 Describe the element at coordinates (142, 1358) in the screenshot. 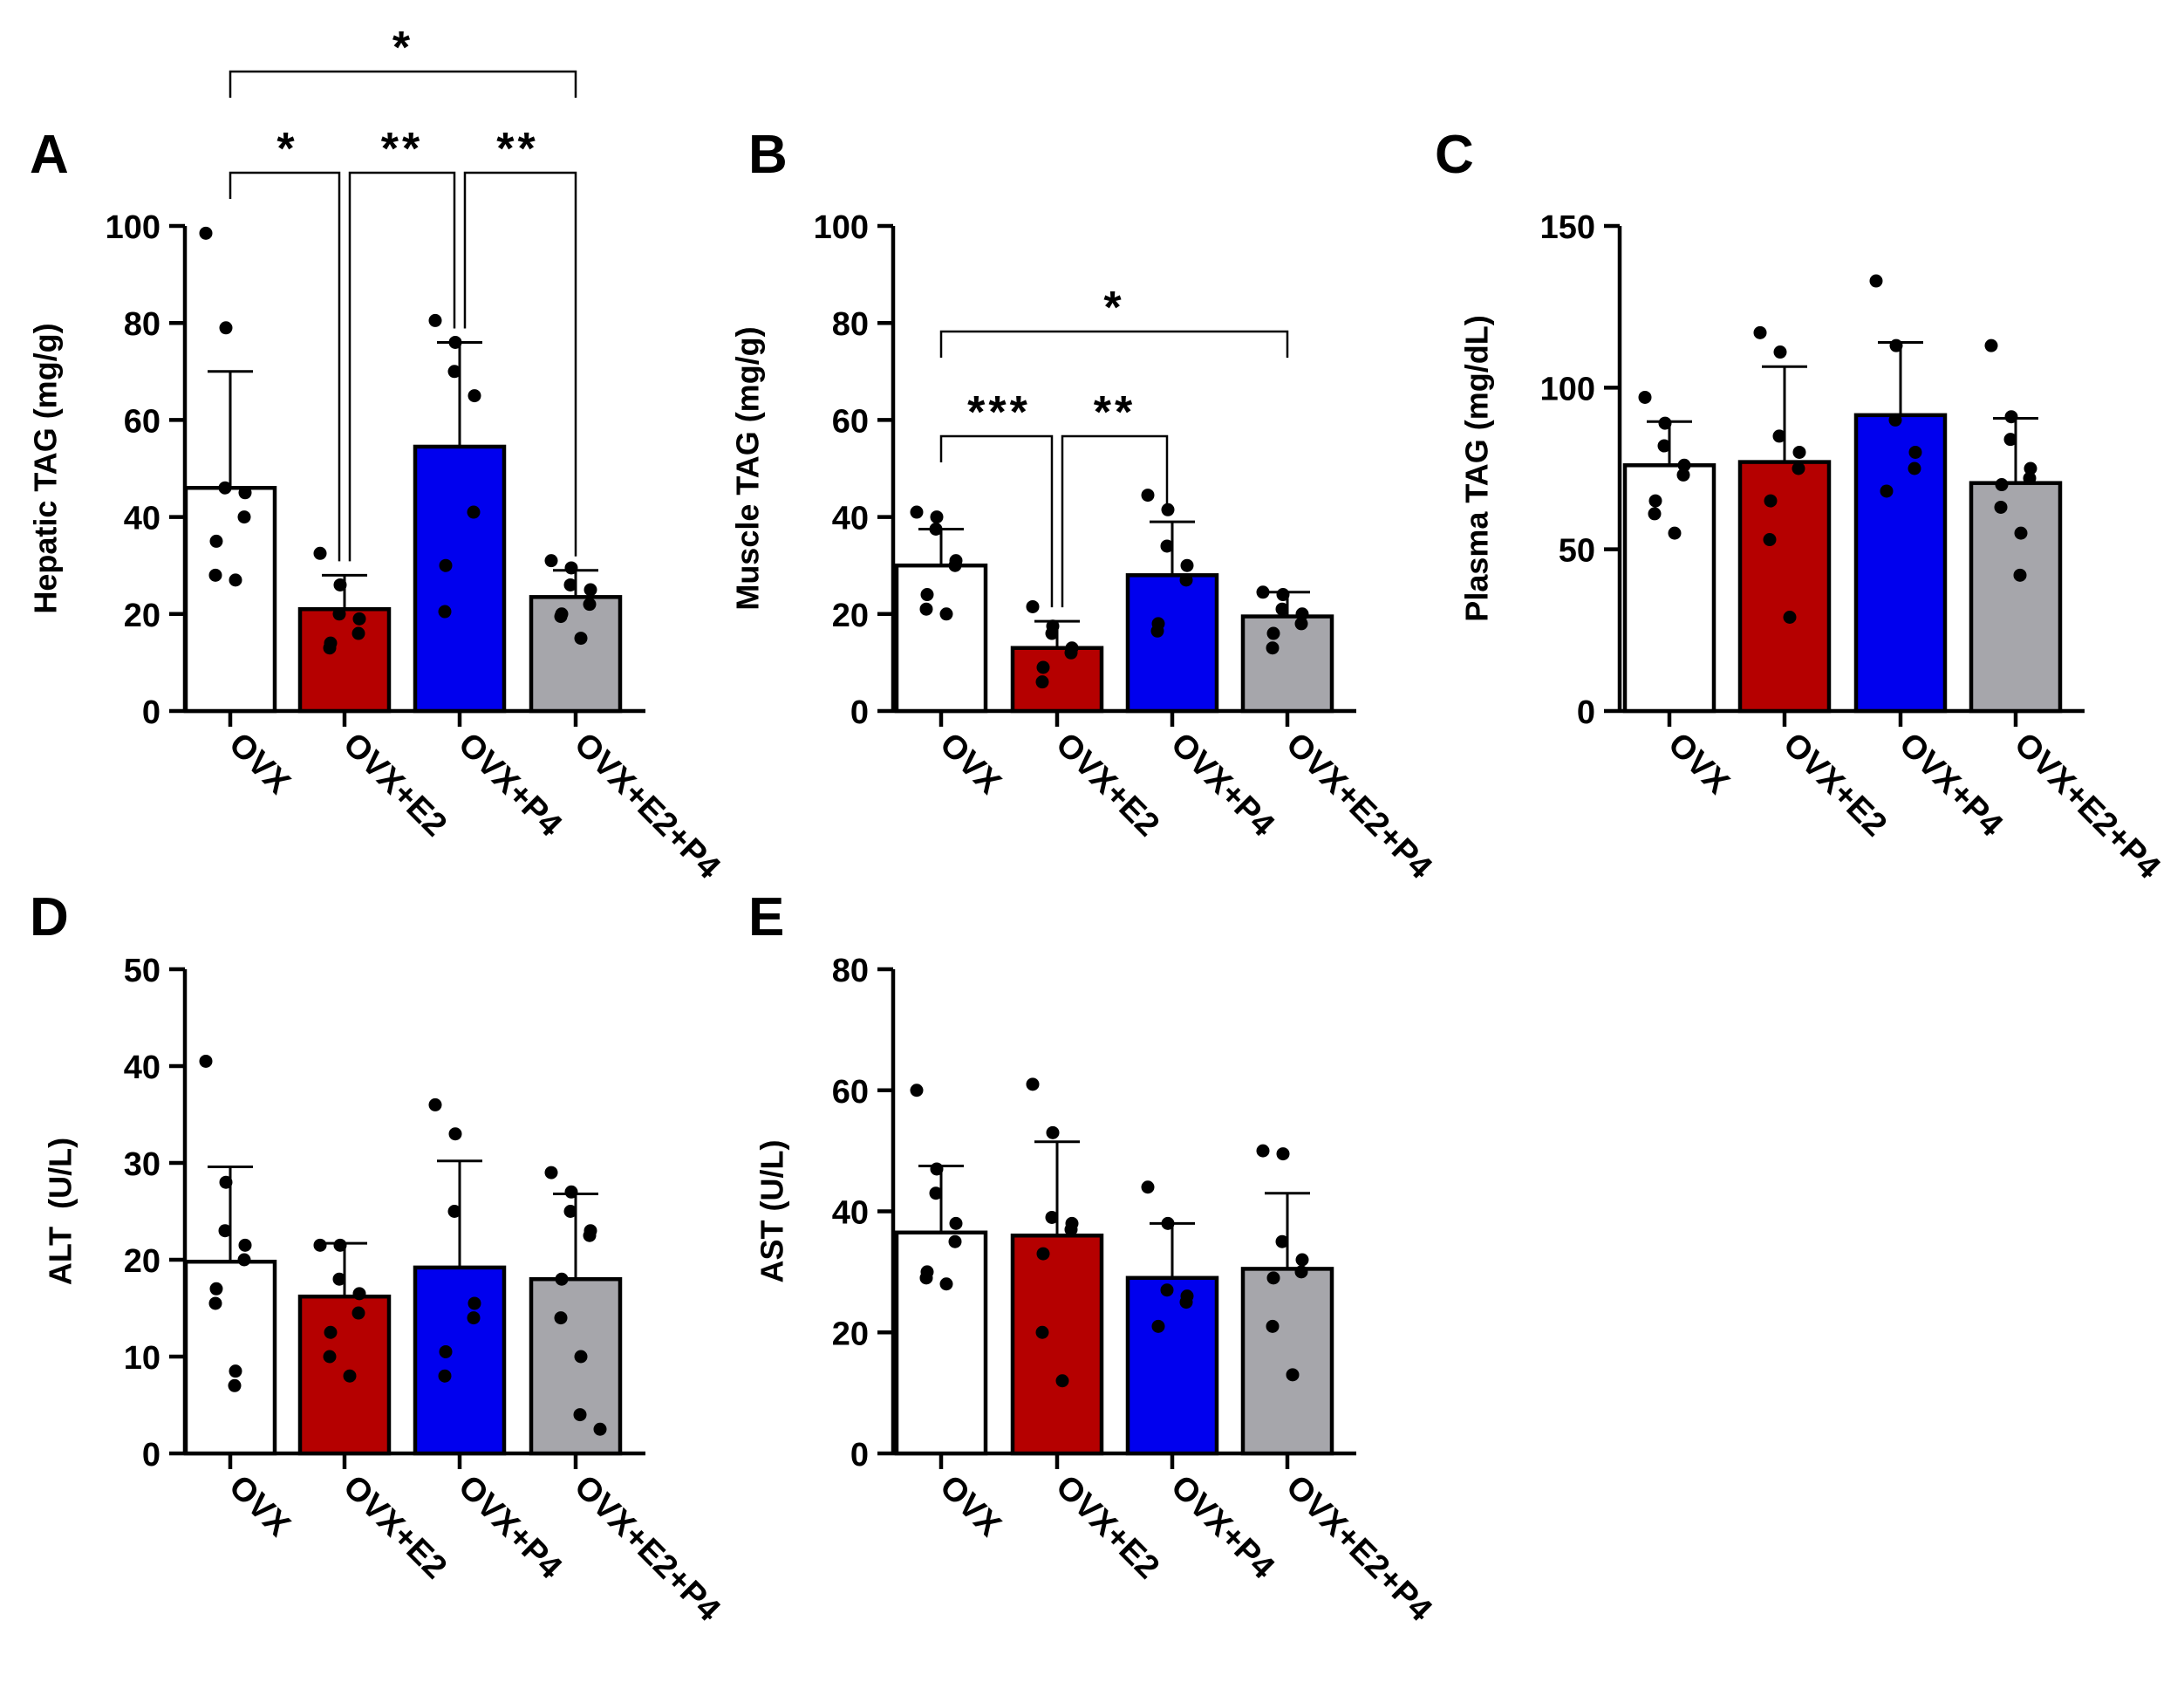

I see `y-tick-label: 10` at that location.